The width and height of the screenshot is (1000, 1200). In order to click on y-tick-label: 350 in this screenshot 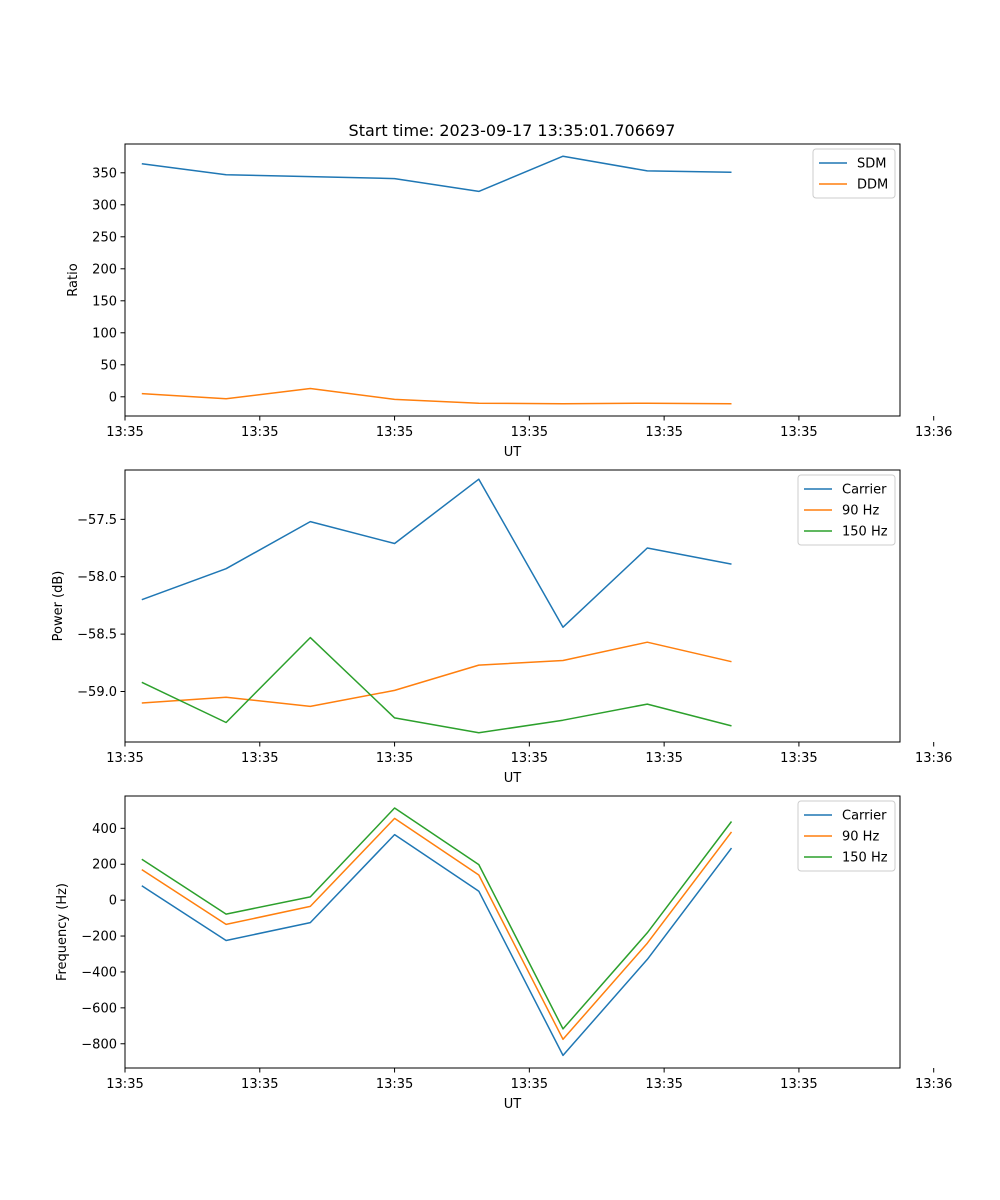, I will do `click(104, 173)`.